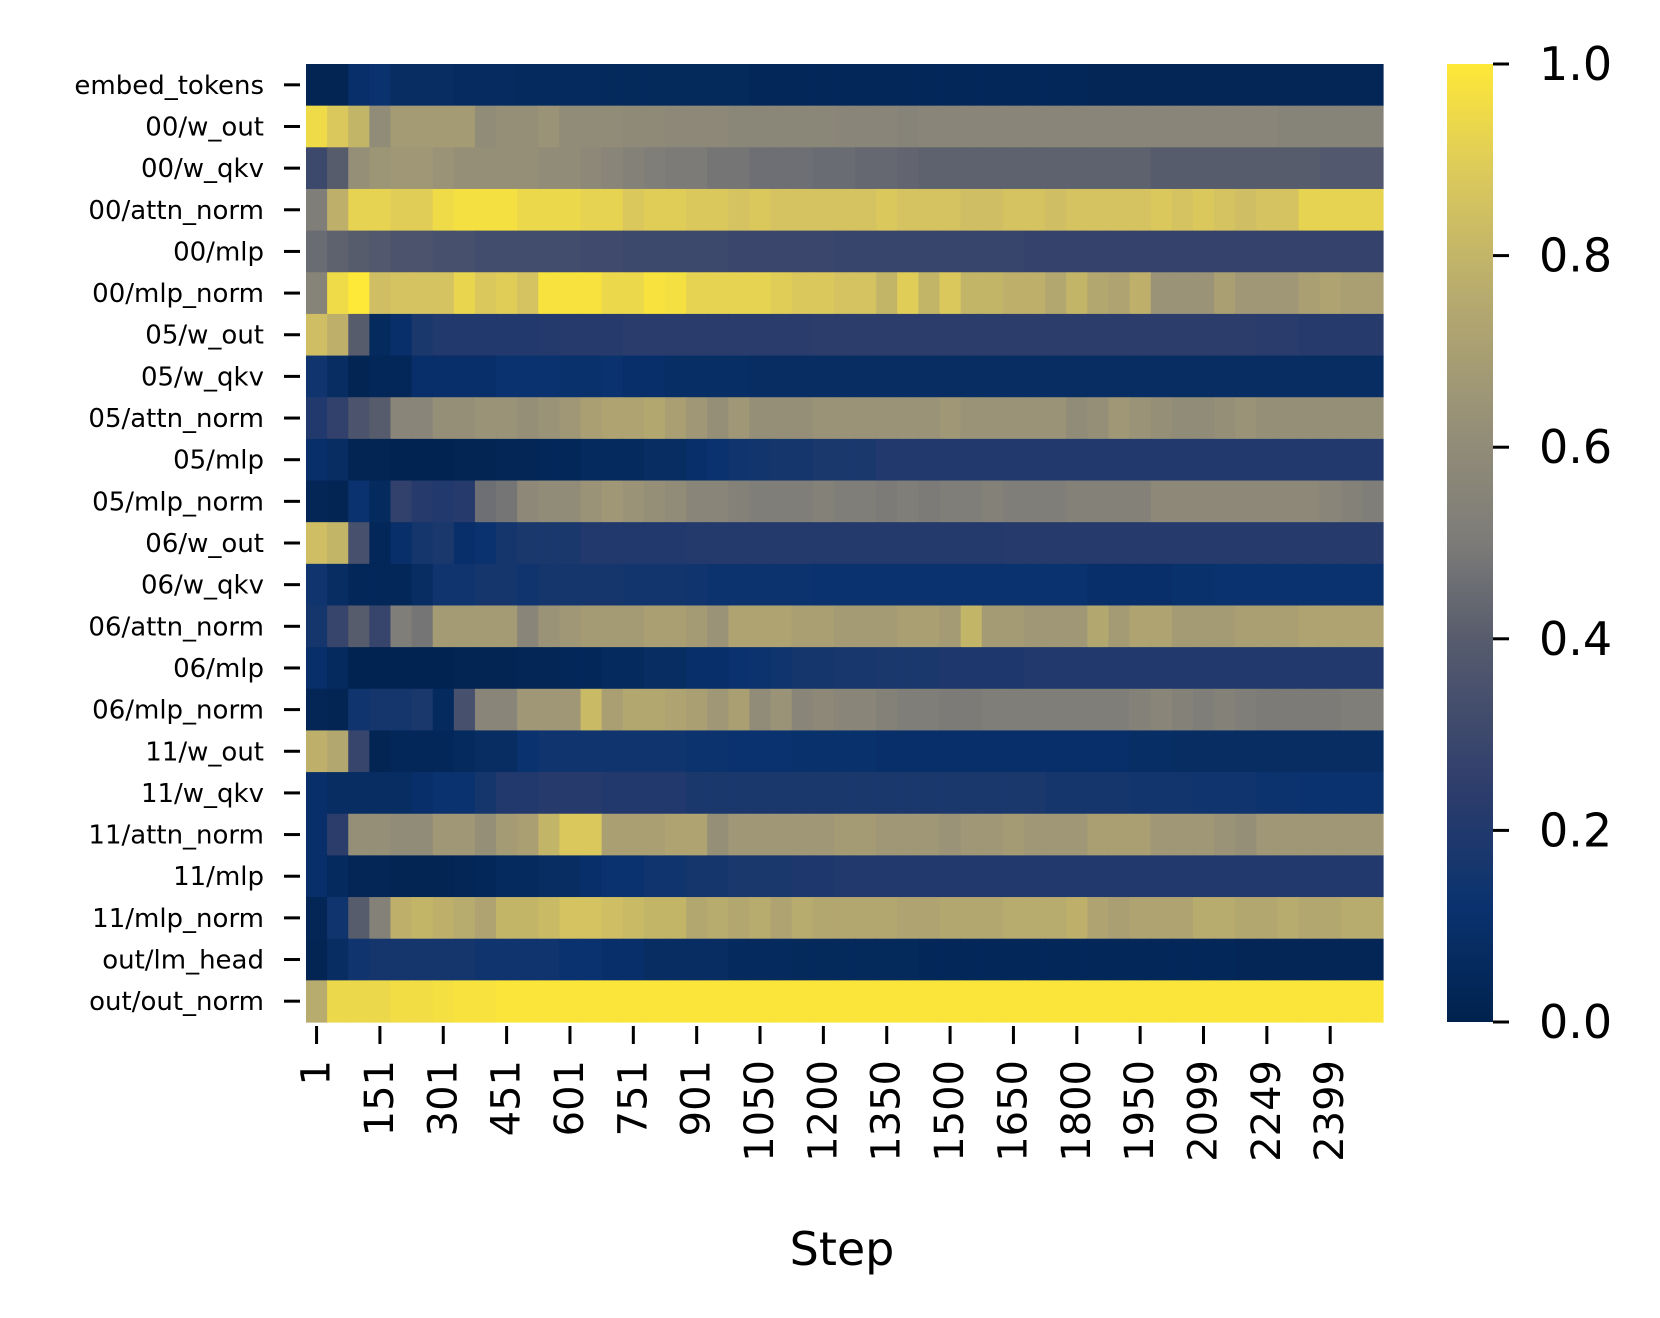 This screenshot has height=1318, width=1660. Describe the element at coordinates (178, 919) in the screenshot. I see `row-label: 11/mlp_norm` at that location.